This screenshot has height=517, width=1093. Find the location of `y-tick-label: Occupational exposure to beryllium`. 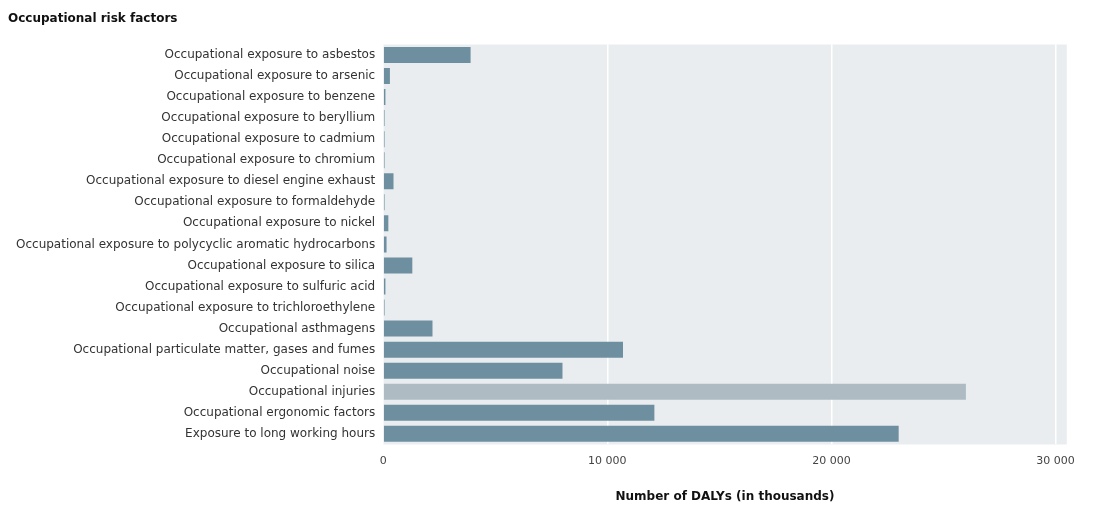

y-tick-label: Occupational exposure to beryllium is located at coordinates (268, 117).